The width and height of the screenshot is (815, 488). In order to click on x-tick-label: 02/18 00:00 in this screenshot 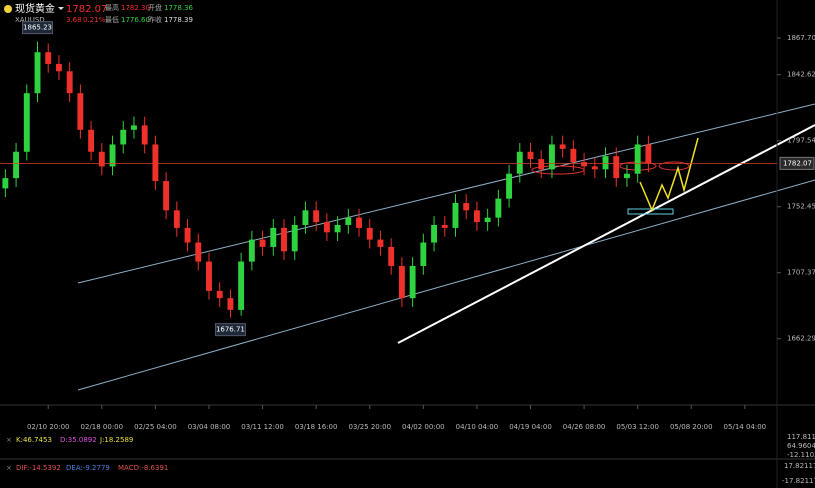, I will do `click(102, 427)`.